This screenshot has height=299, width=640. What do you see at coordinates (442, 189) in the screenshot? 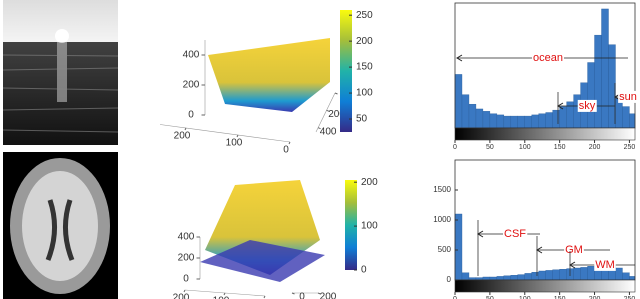
I see `y-tick-label: 1500` at bounding box center [442, 189].